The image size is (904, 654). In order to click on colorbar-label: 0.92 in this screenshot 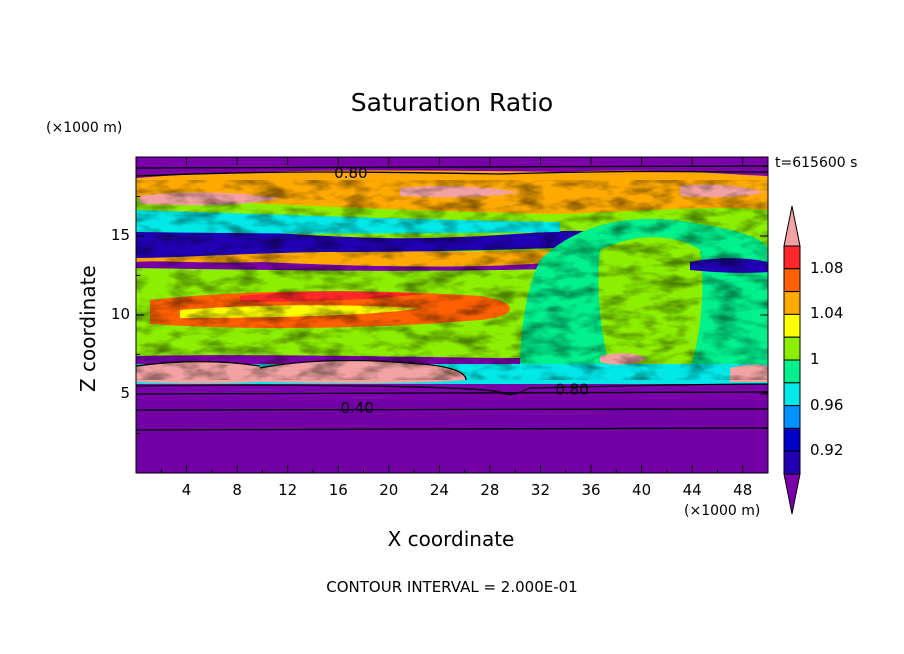, I will do `click(827, 450)`.